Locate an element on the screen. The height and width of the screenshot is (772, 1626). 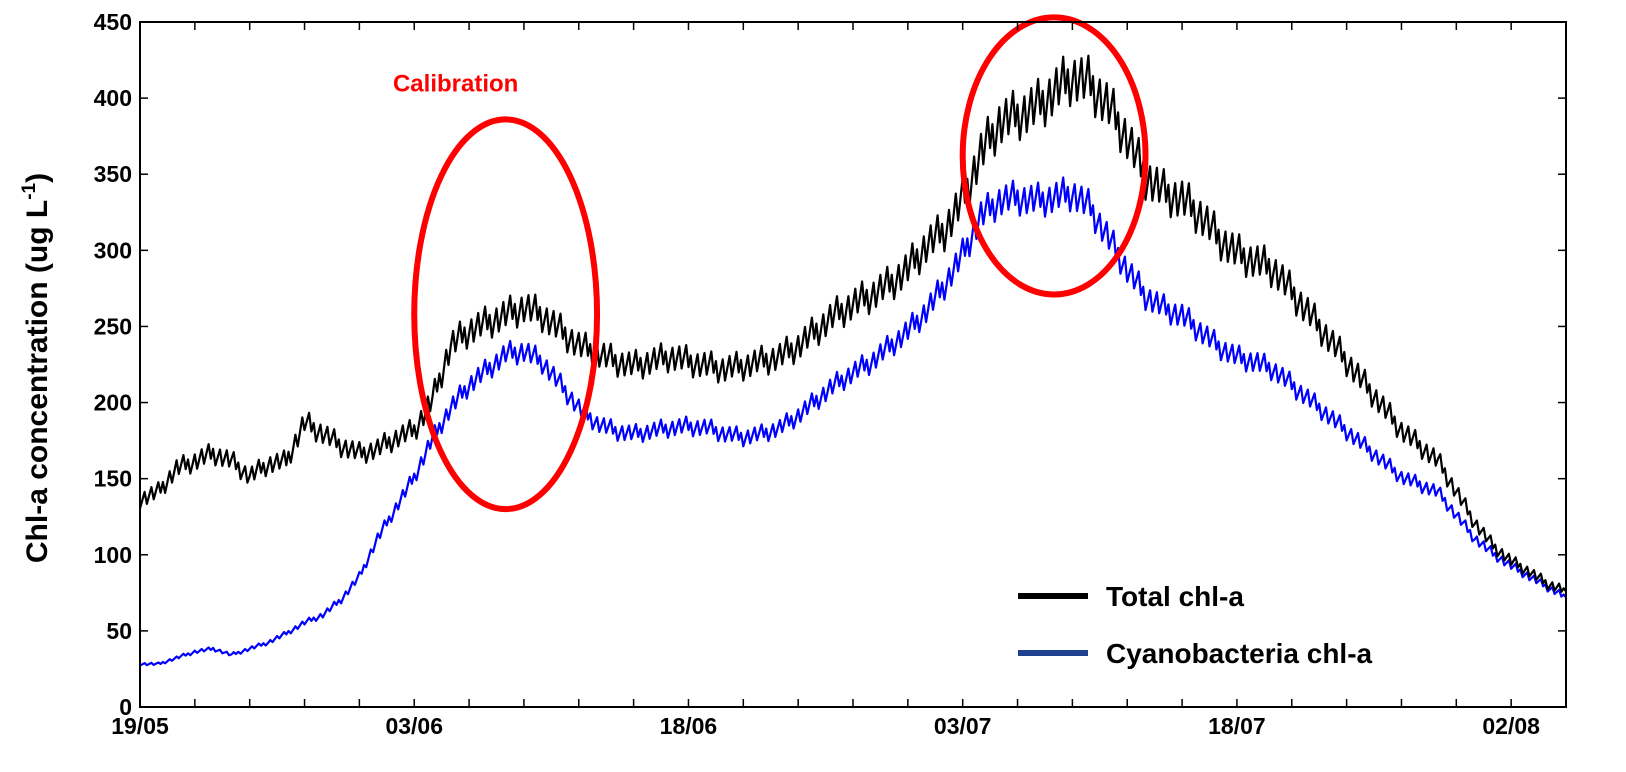
y-tick-label: 450 is located at coordinates (113, 22).